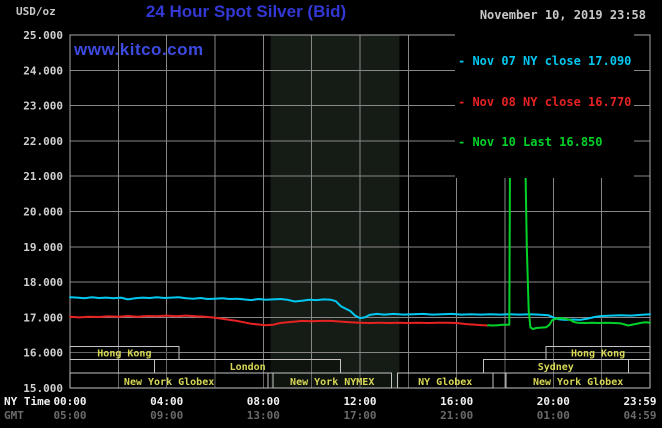 This screenshot has height=428, width=662. Describe the element at coordinates (556, 367) in the screenshot. I see `session-label: Sydney` at that location.